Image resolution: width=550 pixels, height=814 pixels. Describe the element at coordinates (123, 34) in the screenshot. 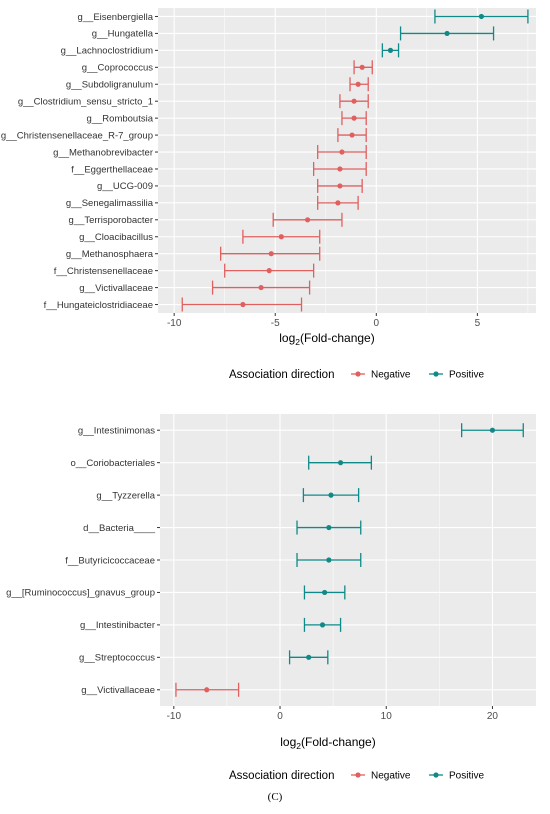

I see `category-label: g__Hungatella` at that location.